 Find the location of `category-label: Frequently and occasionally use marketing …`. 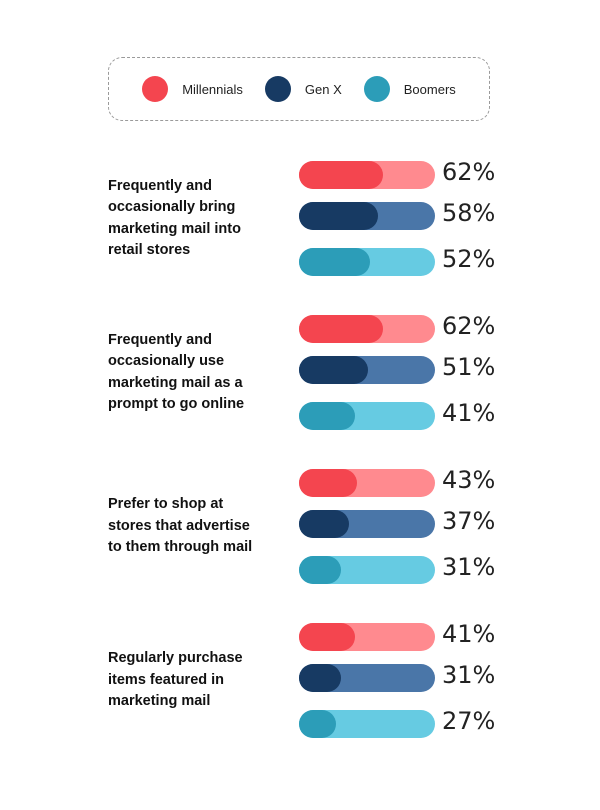

category-label: Frequently and occasionally use marketing … is located at coordinates (198, 373).